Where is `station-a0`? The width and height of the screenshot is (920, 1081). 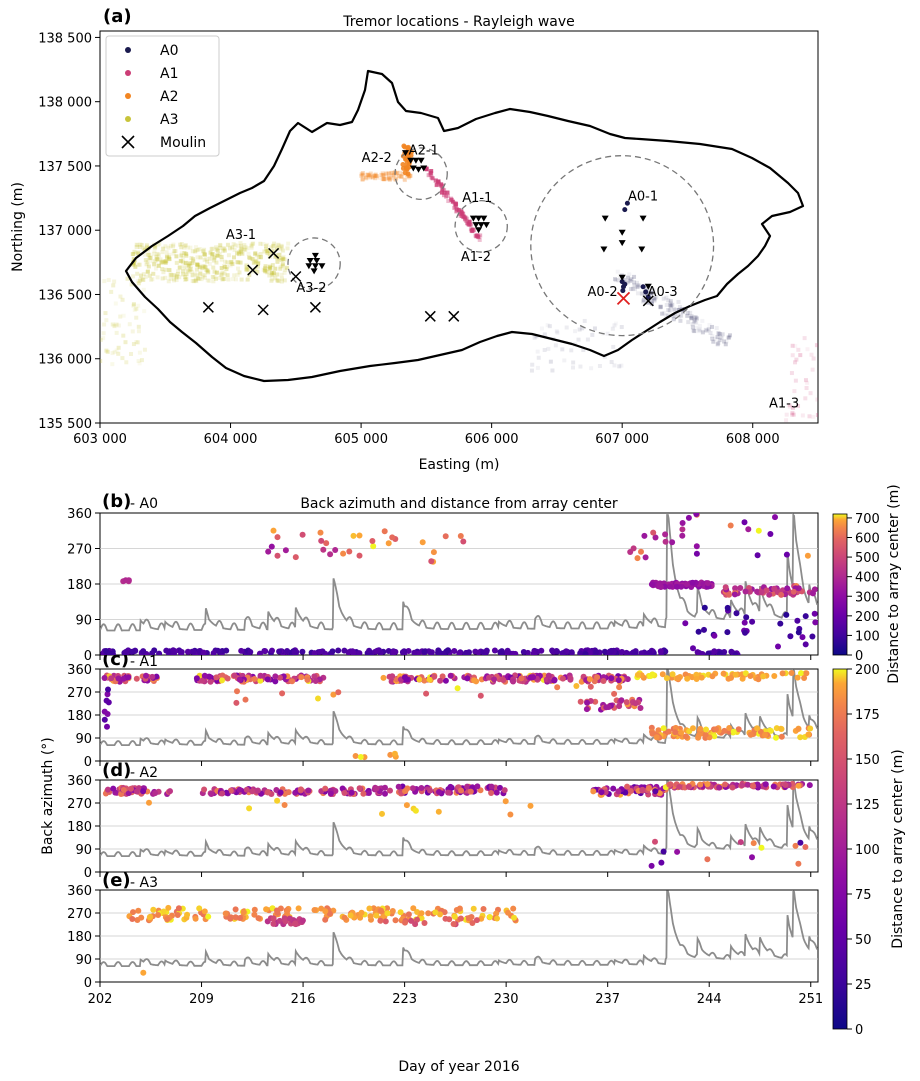 station-a0 is located at coordinates (643, 218).